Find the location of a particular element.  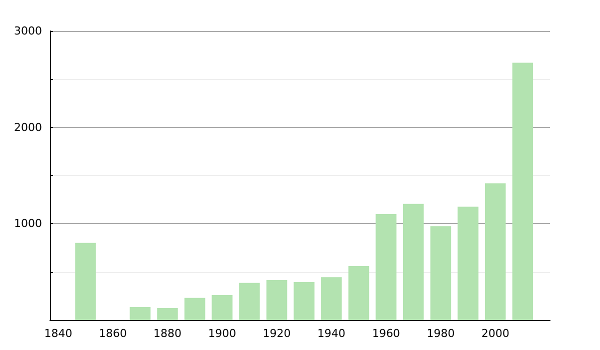

y-tick-label: 2000 is located at coordinates (28, 127).